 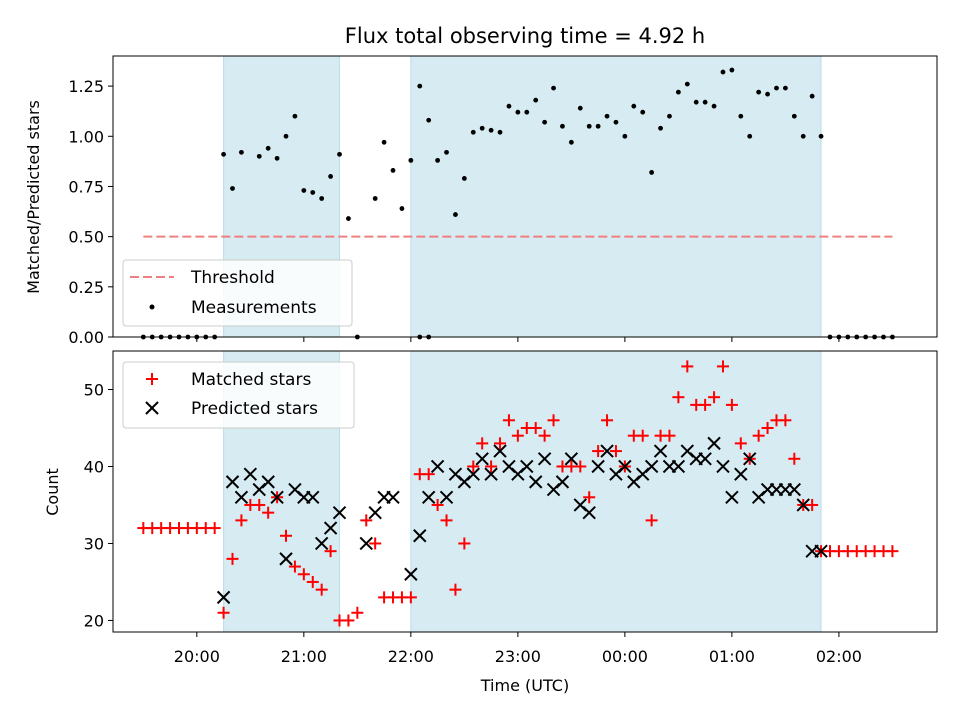 What do you see at coordinates (94, 543) in the screenshot?
I see `bottom-y-tick-label: 30` at bounding box center [94, 543].